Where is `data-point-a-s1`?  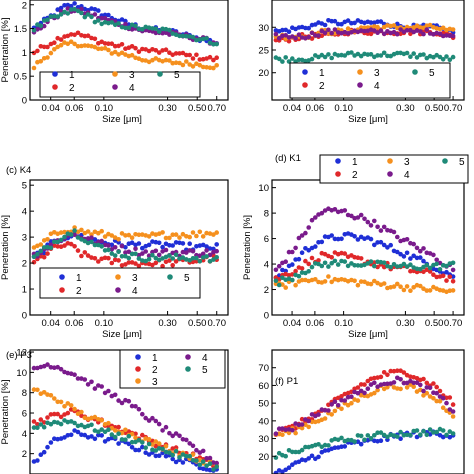 data-point-a-s1 is located at coordinates (71, 6).